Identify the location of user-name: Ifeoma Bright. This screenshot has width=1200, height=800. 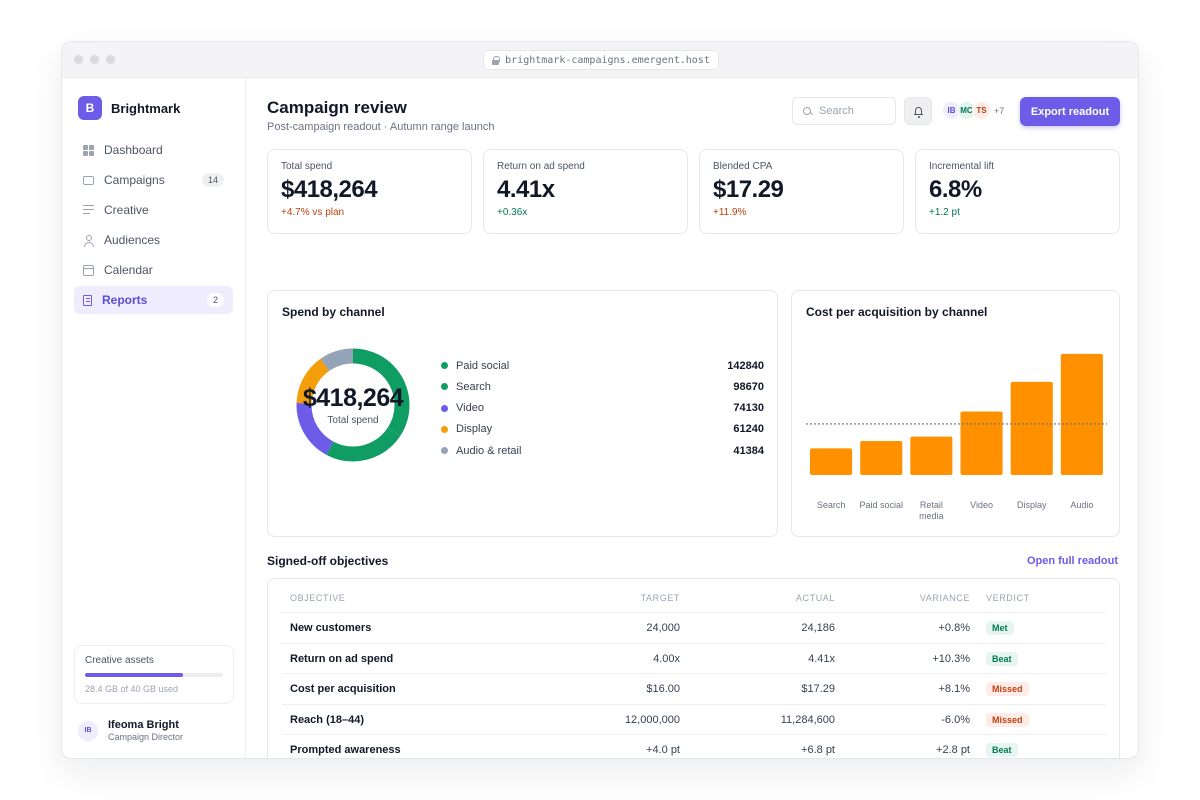
(143, 725).